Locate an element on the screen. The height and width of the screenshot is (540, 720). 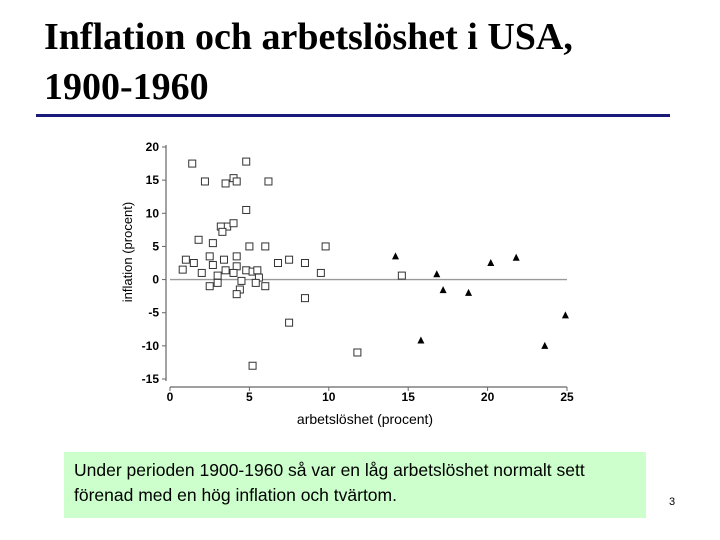
y-tick-label: 5 is located at coordinates (155, 246).